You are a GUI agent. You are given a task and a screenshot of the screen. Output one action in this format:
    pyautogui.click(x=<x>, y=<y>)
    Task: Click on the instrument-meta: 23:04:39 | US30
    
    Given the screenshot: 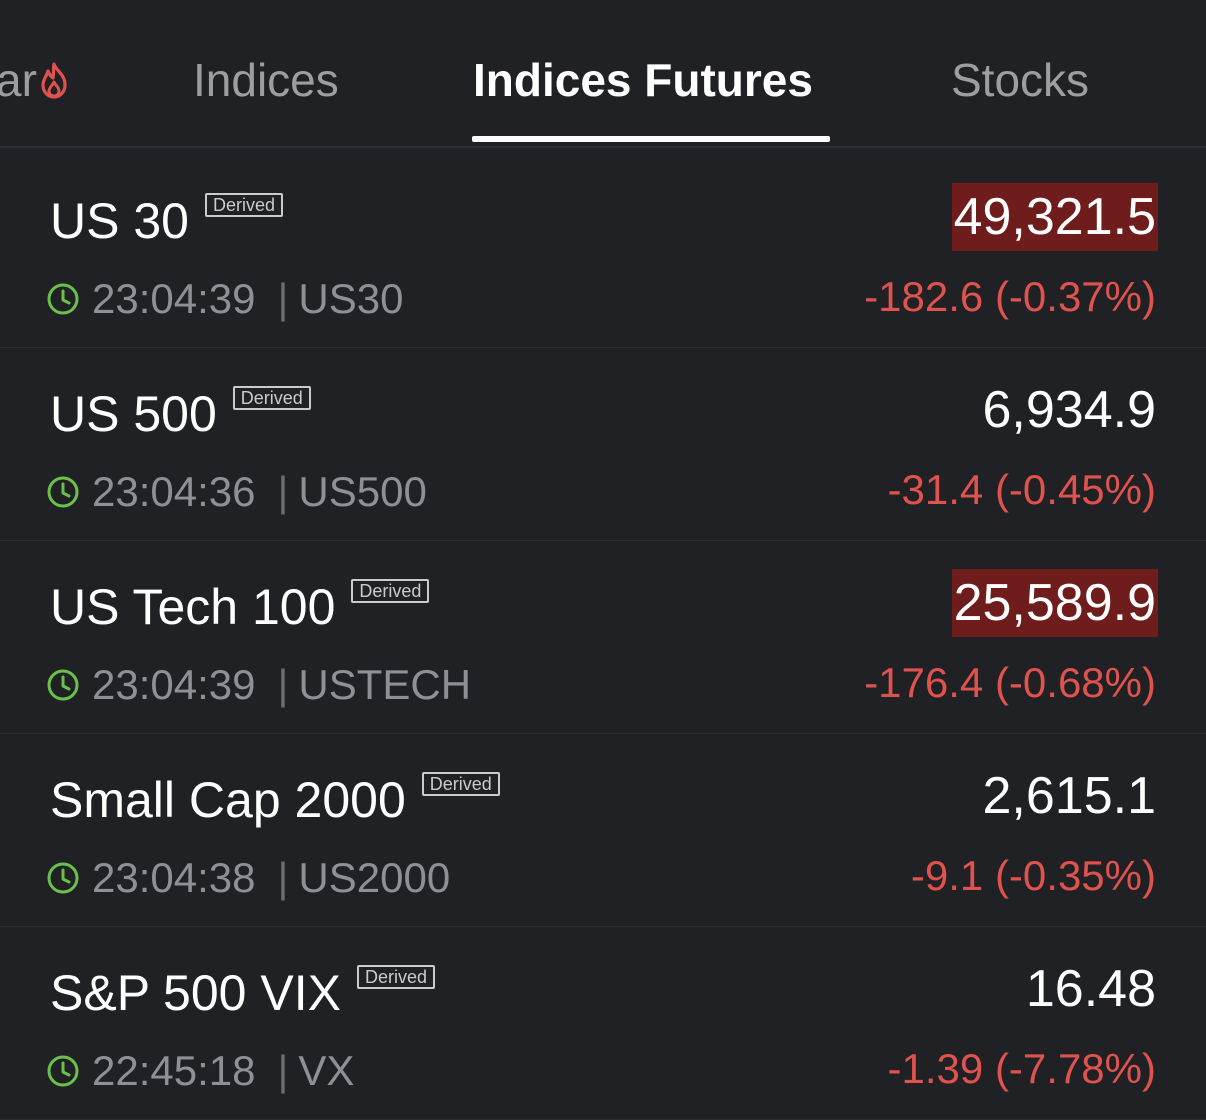 What is the action you would take?
    pyautogui.click(x=224, y=299)
    